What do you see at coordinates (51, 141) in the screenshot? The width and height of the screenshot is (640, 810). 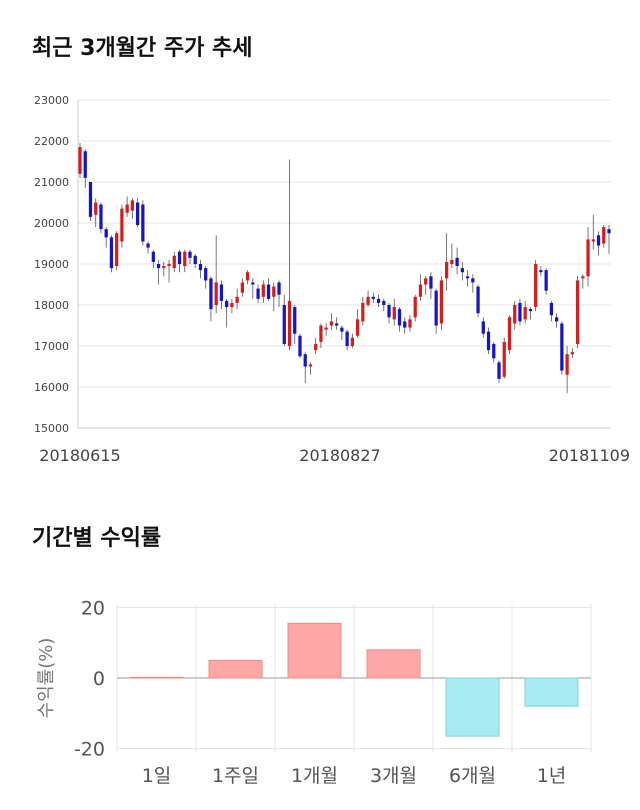 I see `candle-y-tick-label: 22000` at bounding box center [51, 141].